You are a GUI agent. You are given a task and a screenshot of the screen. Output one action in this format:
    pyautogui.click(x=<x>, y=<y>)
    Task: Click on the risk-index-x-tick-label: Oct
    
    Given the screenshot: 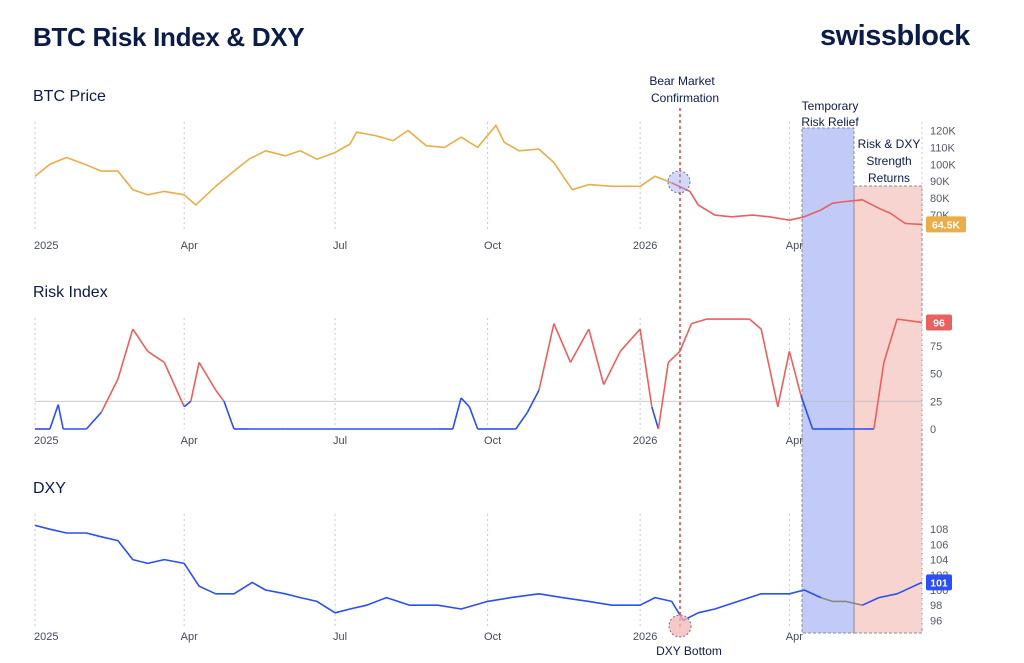 What is the action you would take?
    pyautogui.click(x=492, y=441)
    